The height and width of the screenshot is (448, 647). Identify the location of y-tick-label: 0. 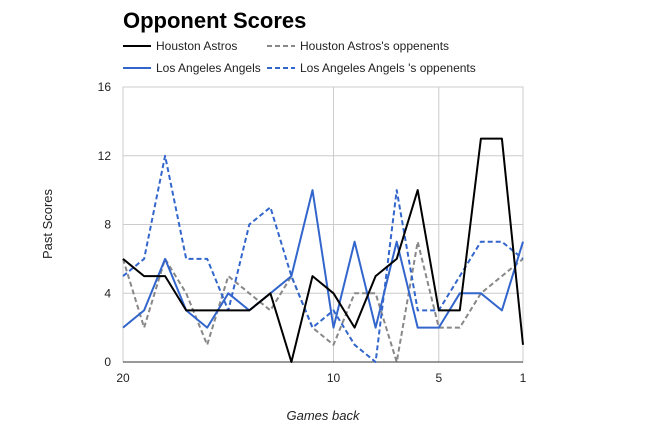
(107, 362).